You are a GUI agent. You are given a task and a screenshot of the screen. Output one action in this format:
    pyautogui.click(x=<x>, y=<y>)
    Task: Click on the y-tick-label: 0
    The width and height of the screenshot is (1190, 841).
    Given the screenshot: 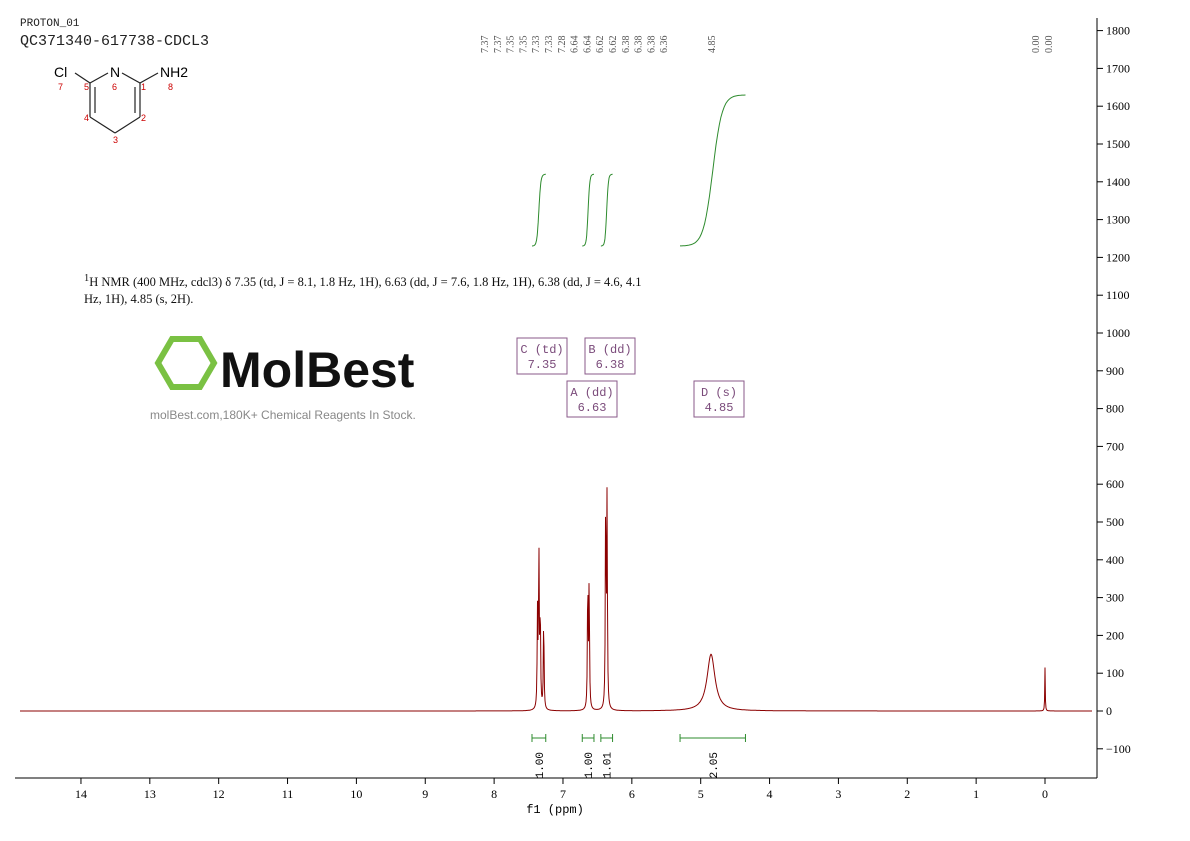 What is the action you would take?
    pyautogui.click(x=1109, y=711)
    